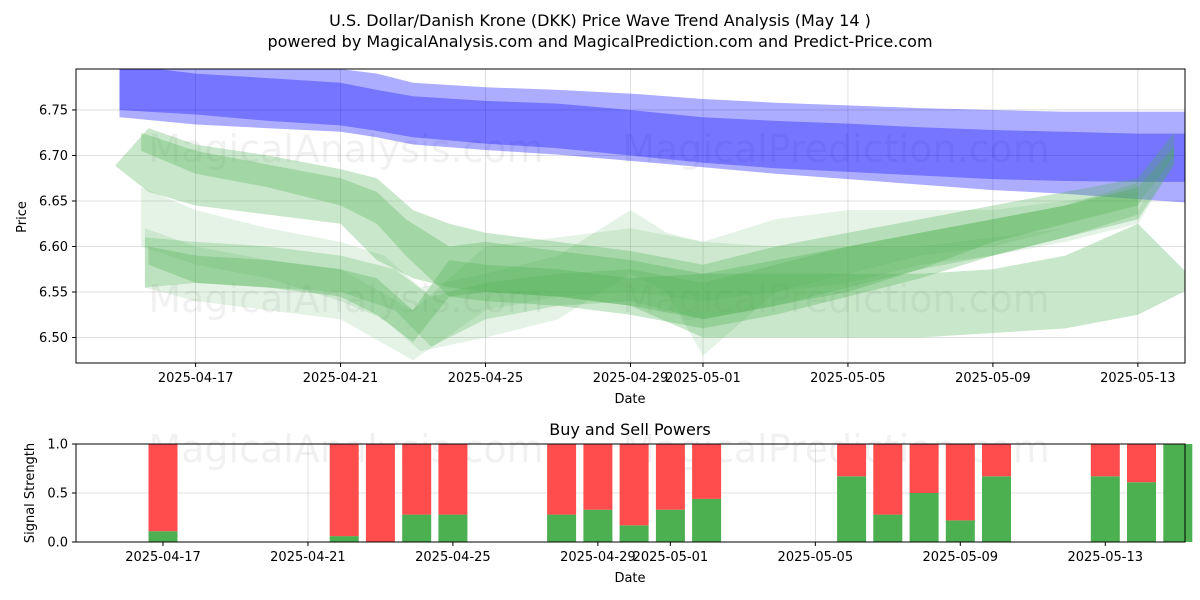  I want to click on price-y-tick-label: 6.55, so click(53, 293).